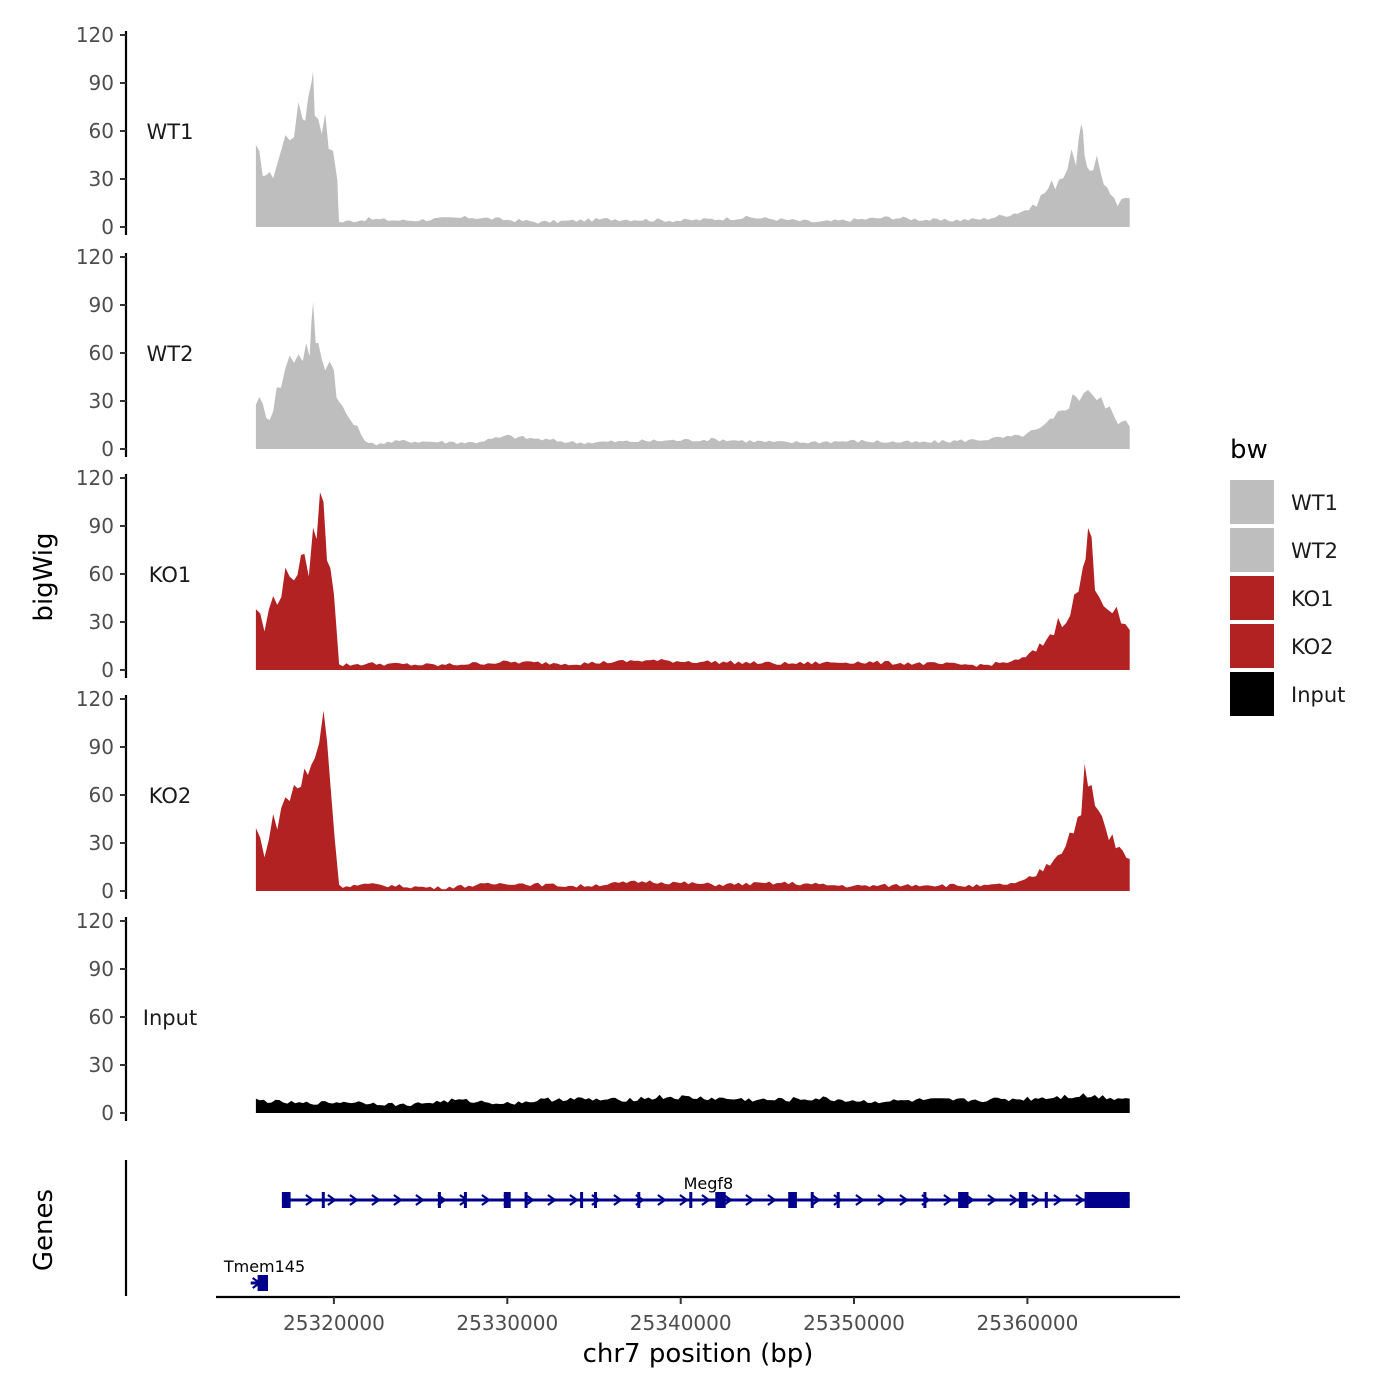 This screenshot has height=1400, width=1400. Describe the element at coordinates (170, 1018) in the screenshot. I see `panel-label-input: Input` at that location.